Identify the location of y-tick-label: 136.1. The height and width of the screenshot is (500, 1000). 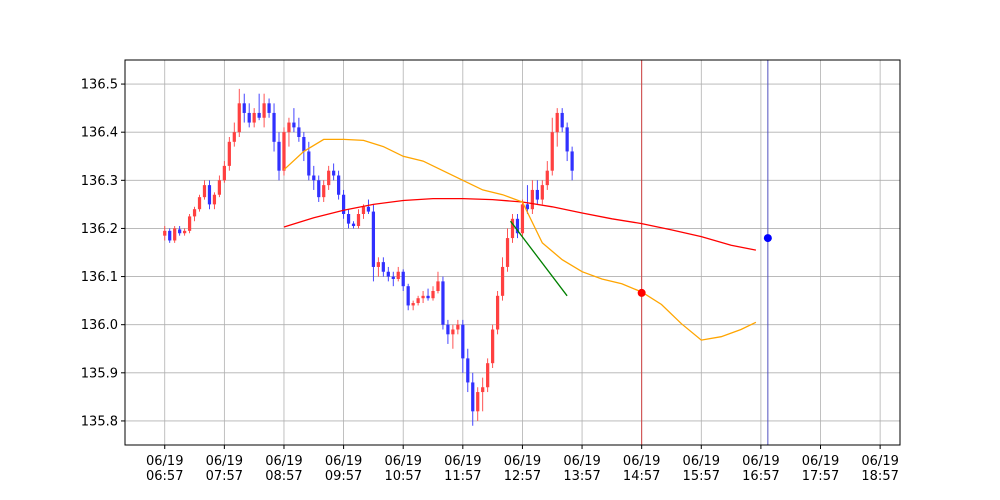
(99, 277).